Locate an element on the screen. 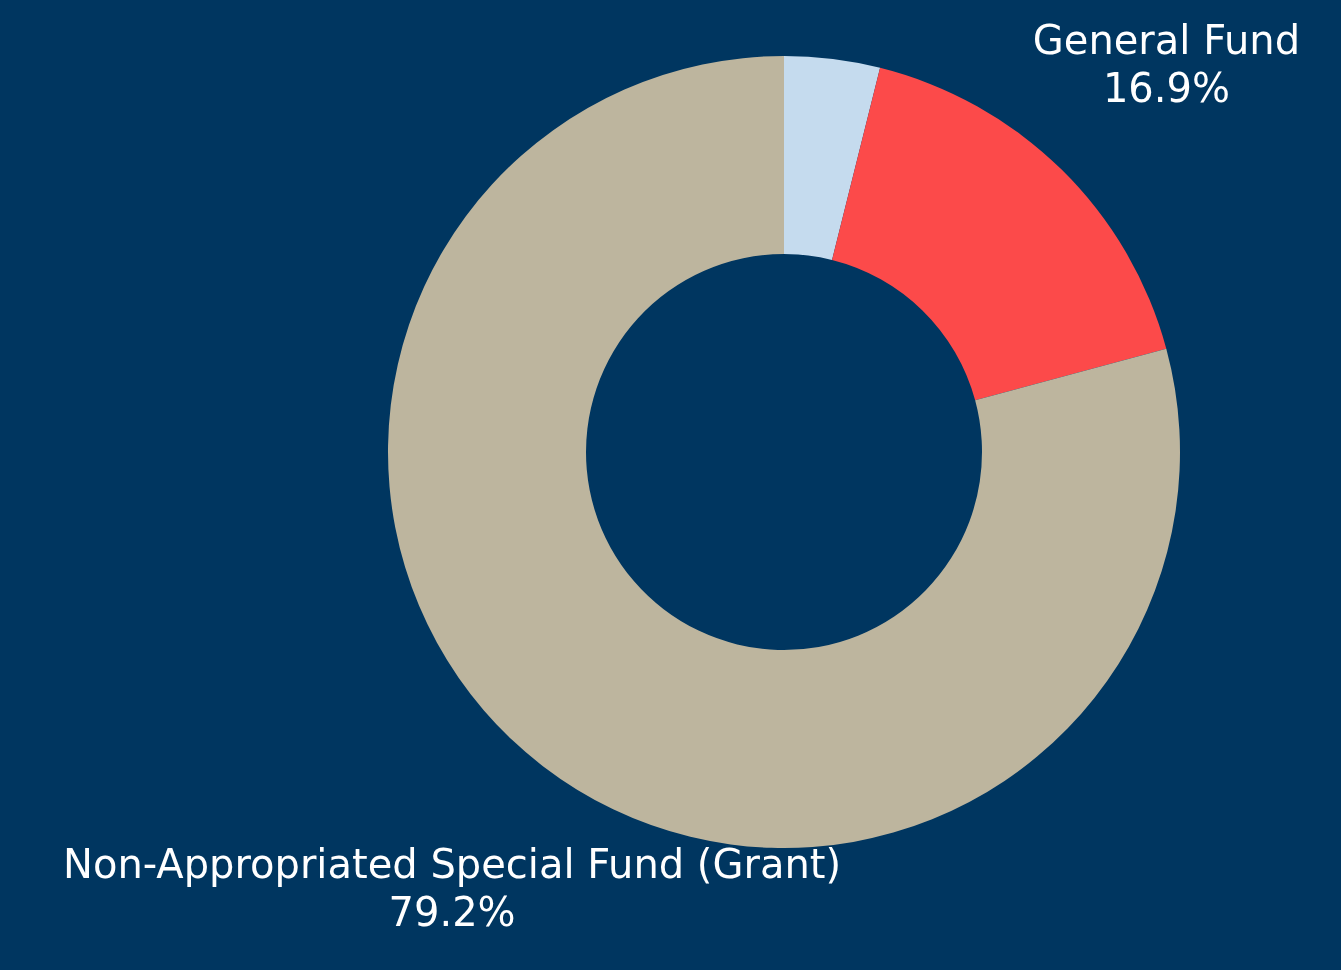 The image size is (1341, 970). data-label: 79.2% is located at coordinates (452, 911).